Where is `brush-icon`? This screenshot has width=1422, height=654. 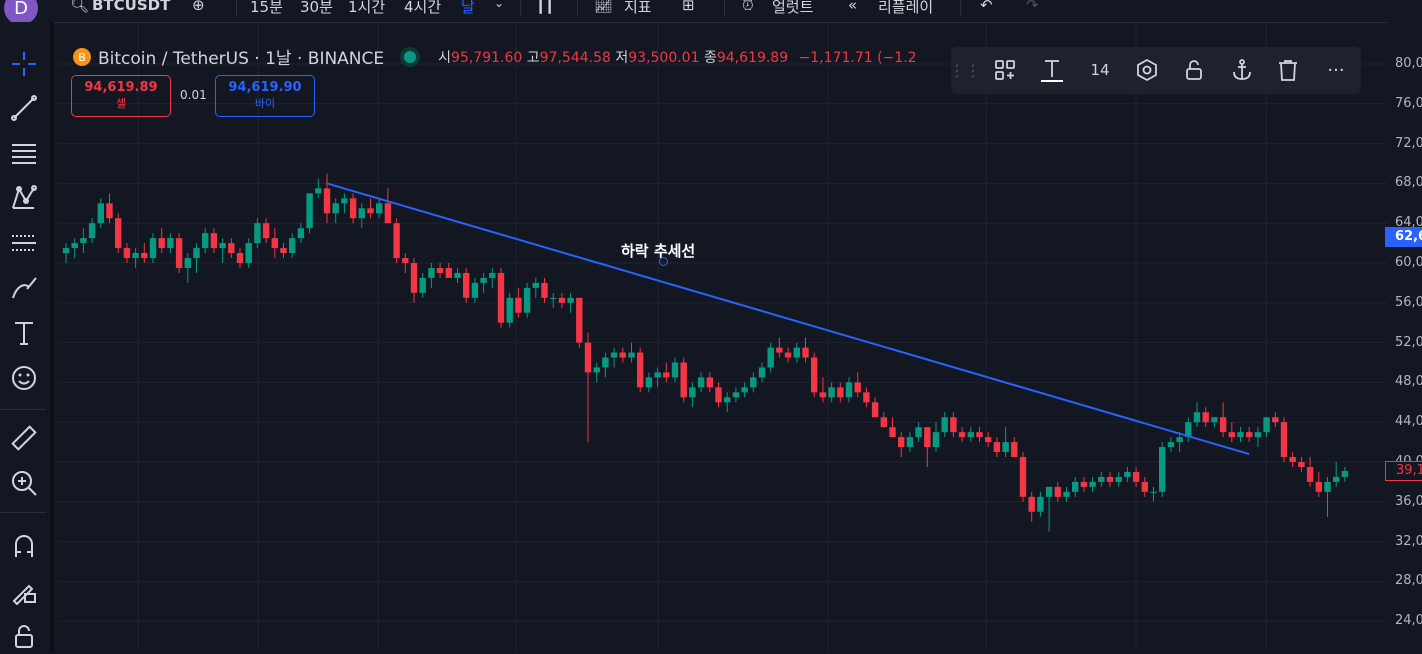 brush-icon is located at coordinates (24, 288).